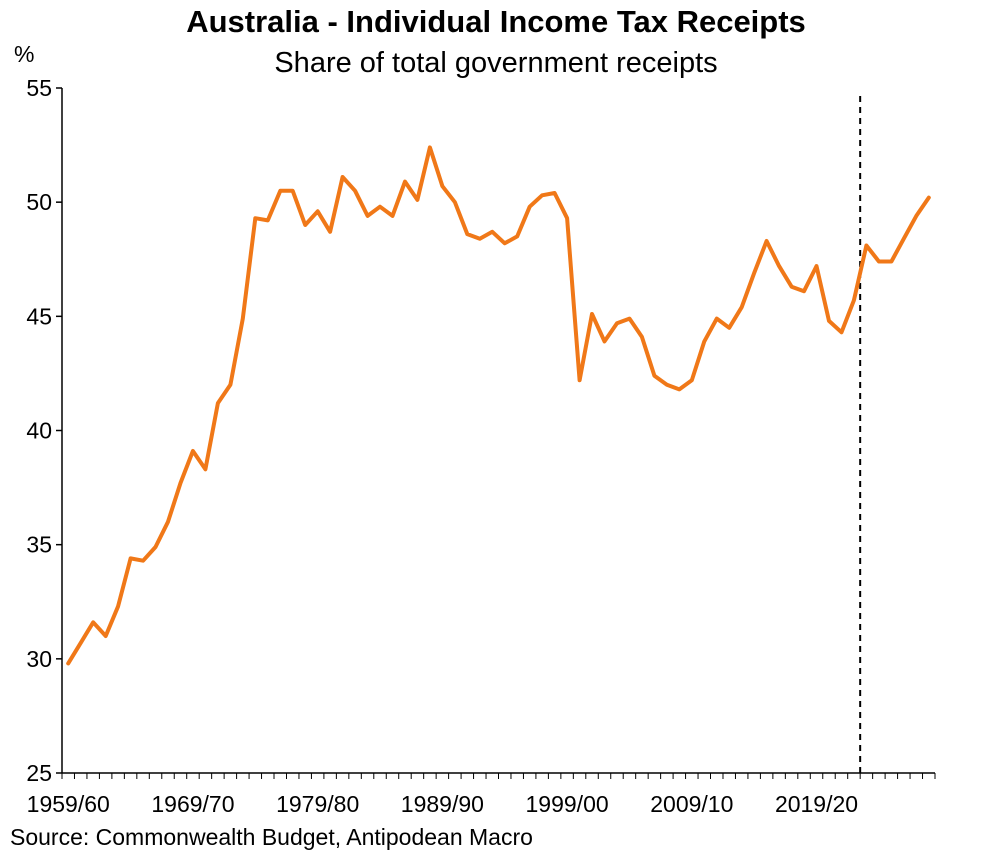 The image size is (992, 858). I want to click on y-axis-ticks: 25 30 35 40 45 50 55, so click(44, 430).